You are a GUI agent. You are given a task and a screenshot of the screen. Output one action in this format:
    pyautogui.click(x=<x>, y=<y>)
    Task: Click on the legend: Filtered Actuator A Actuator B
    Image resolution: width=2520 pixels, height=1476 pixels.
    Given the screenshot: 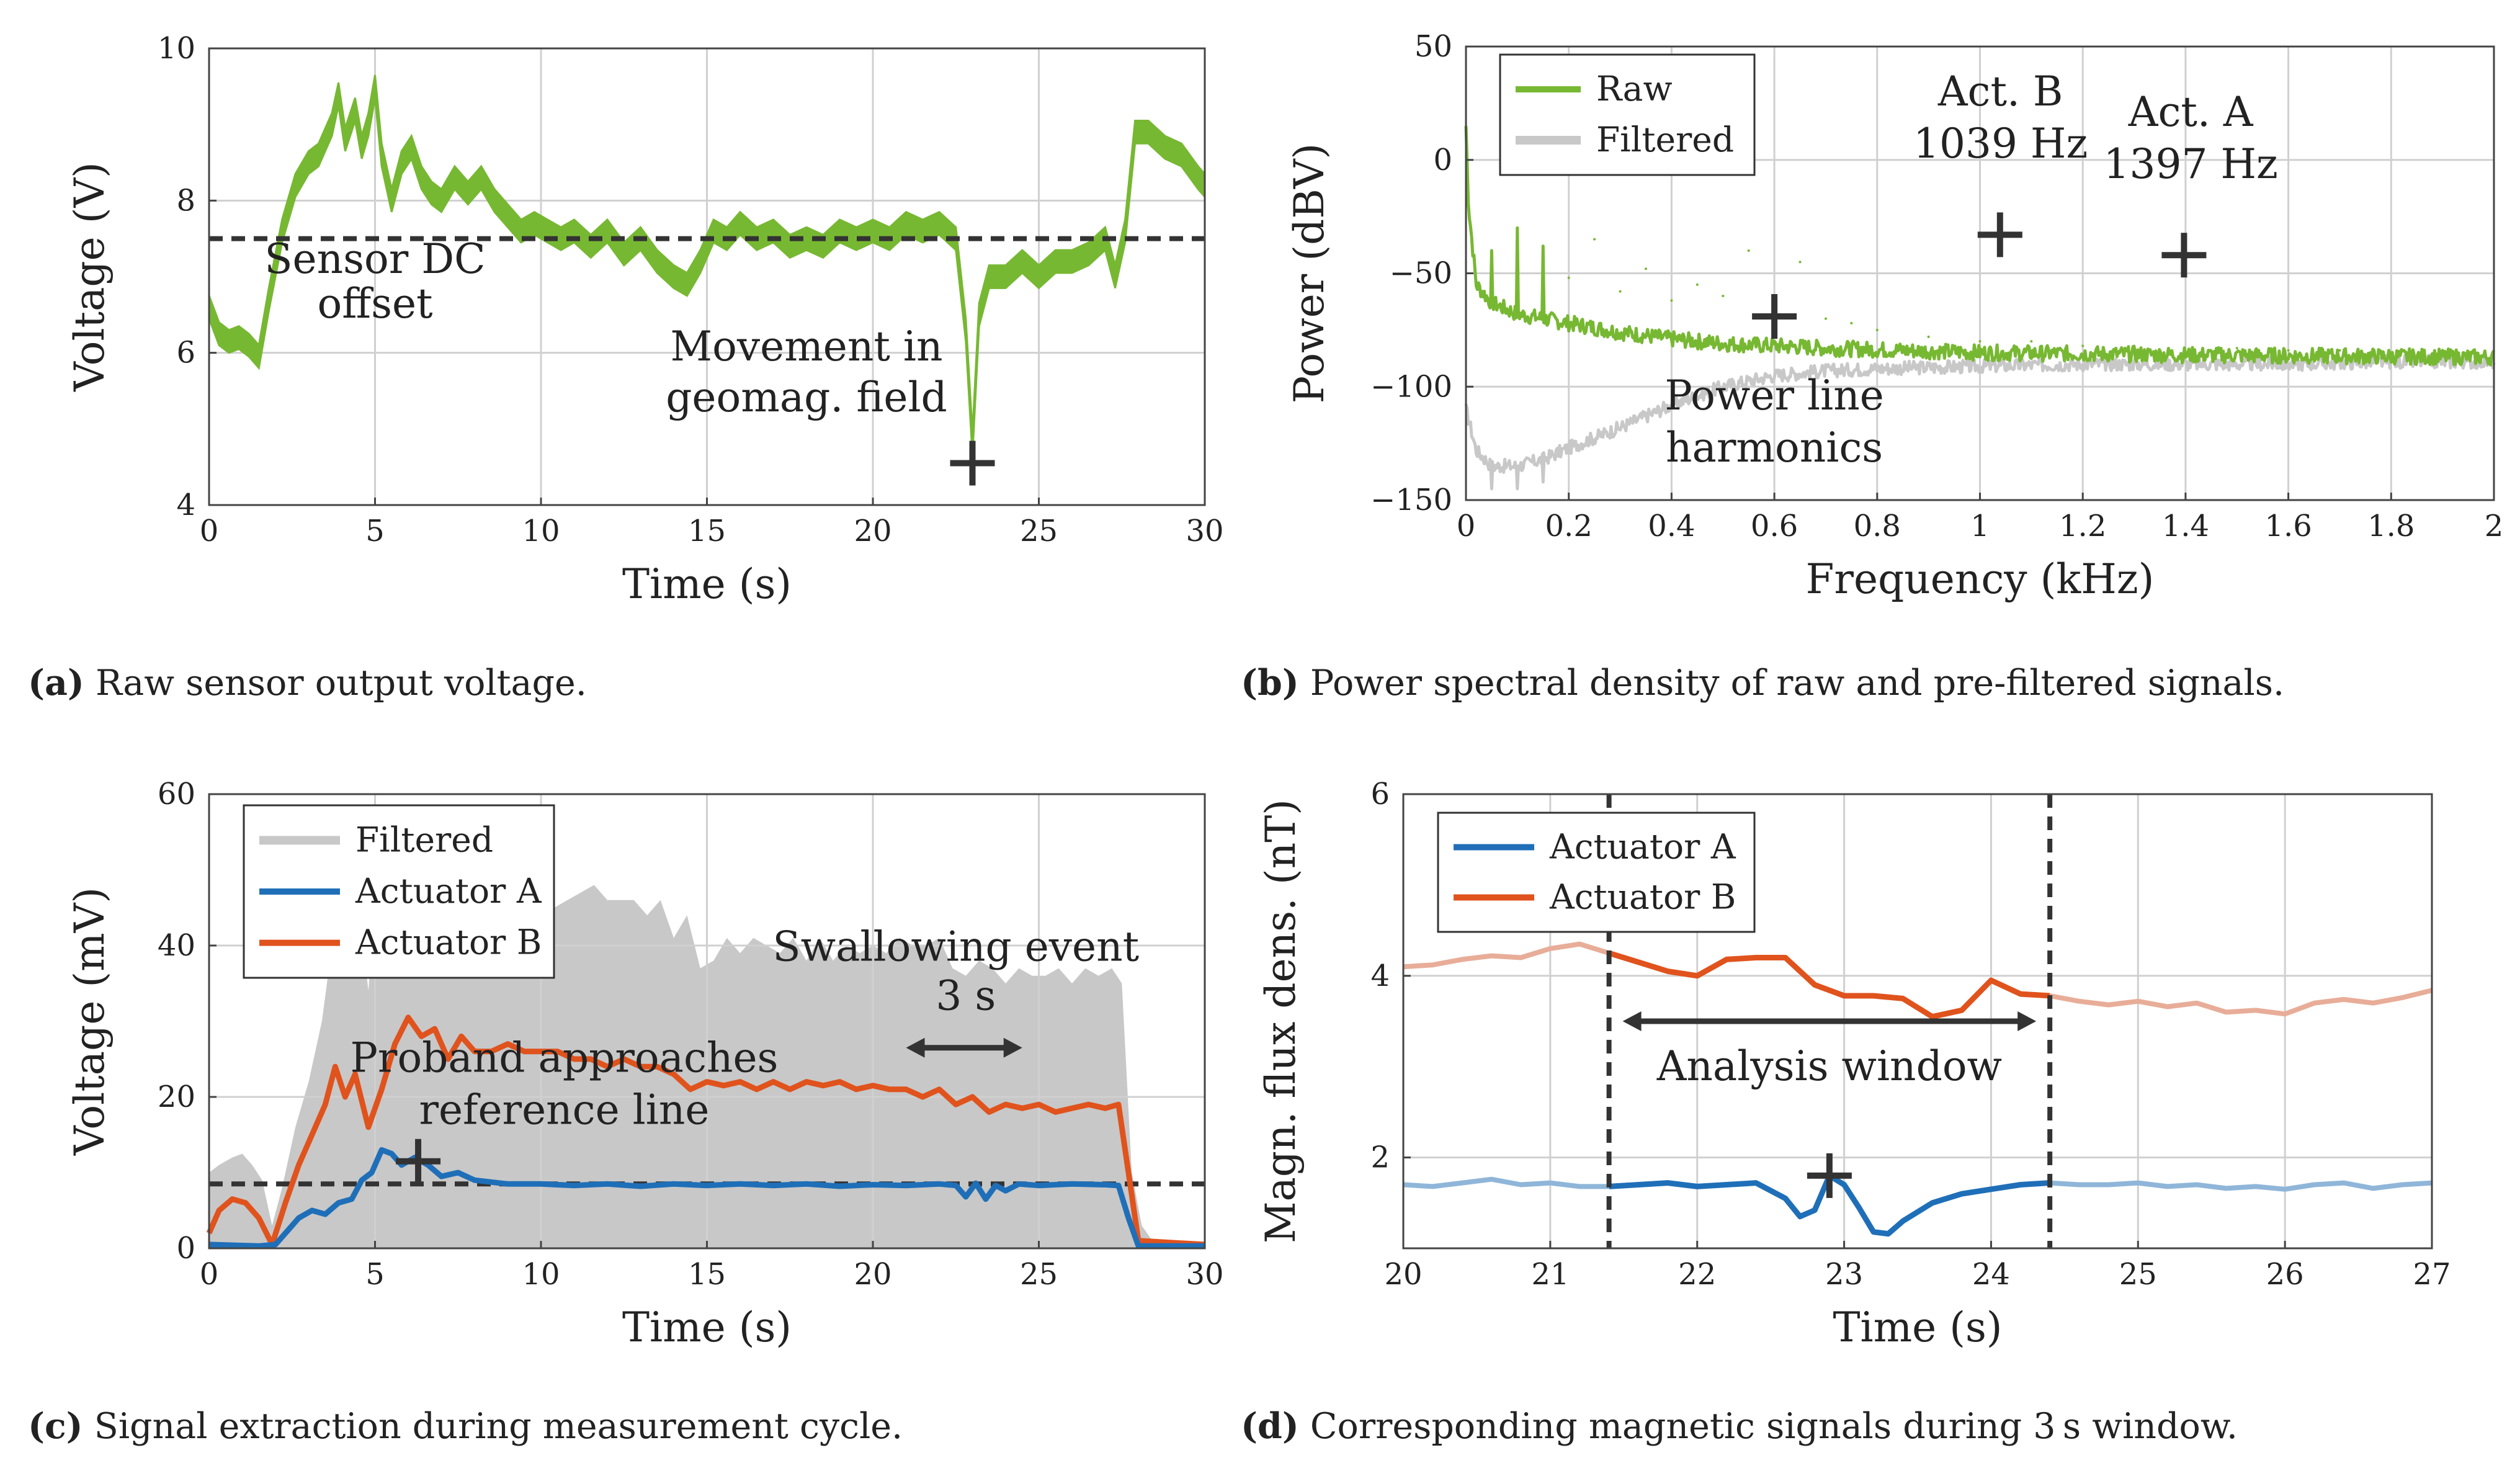 What is the action you would take?
    pyautogui.click(x=399, y=891)
    